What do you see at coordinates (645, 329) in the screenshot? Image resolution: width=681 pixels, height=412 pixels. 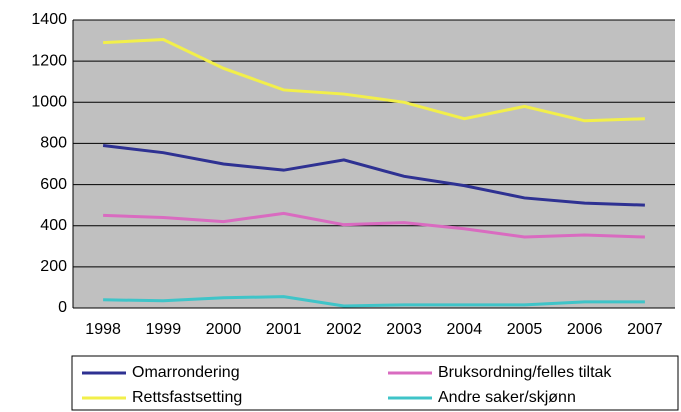 I see `x-tick-label: 2007` at bounding box center [645, 329].